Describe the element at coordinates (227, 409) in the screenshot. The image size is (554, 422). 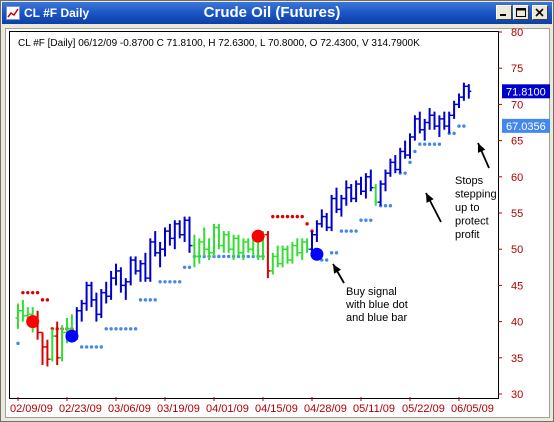
I see `x-tick-label: 04/01/09` at that location.